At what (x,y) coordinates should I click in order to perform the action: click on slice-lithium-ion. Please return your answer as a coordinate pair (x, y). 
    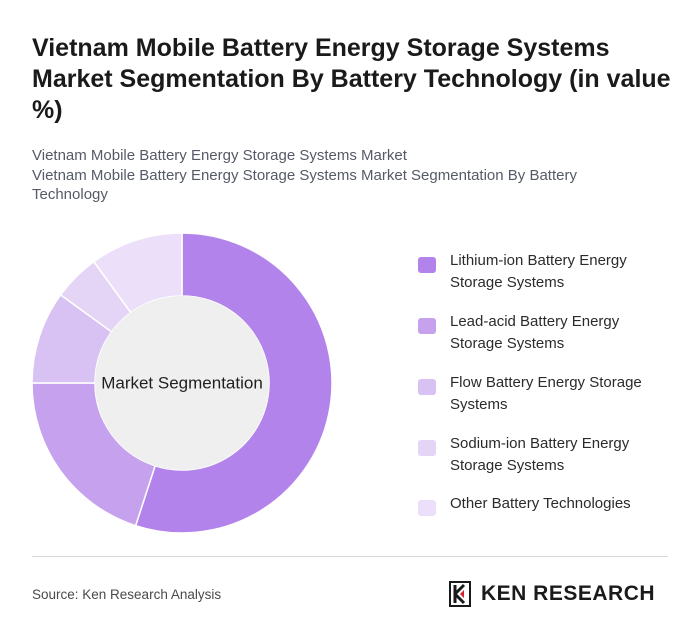
    Looking at the image, I should click on (233, 383).